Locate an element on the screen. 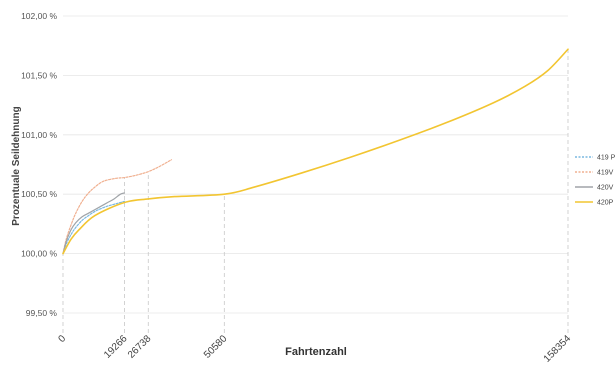 This screenshot has width=616, height=365. legend-label: 419V is located at coordinates (605, 173).